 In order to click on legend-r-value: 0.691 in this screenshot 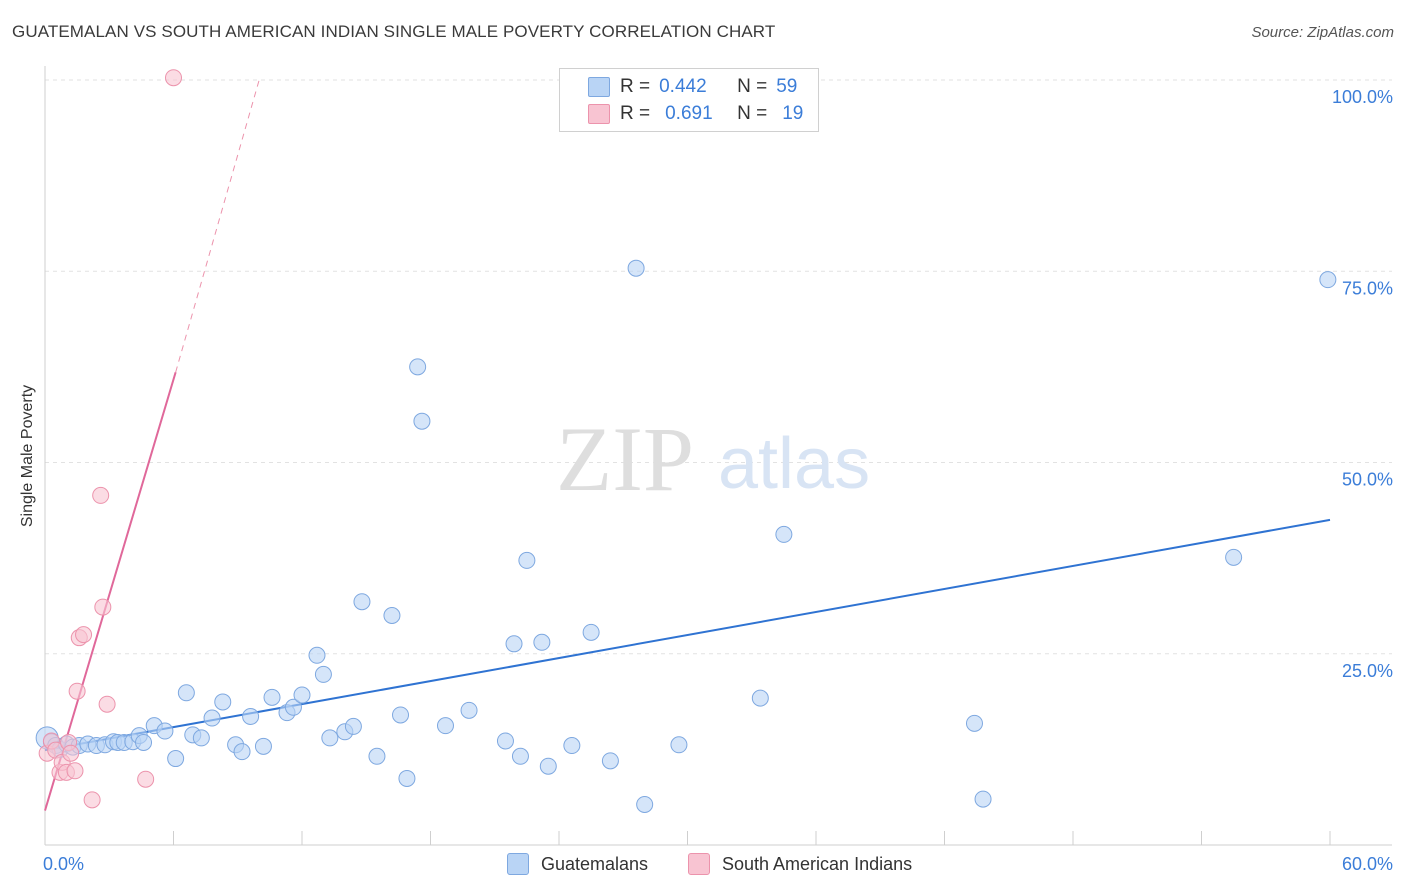, I will do `click(689, 113)`.